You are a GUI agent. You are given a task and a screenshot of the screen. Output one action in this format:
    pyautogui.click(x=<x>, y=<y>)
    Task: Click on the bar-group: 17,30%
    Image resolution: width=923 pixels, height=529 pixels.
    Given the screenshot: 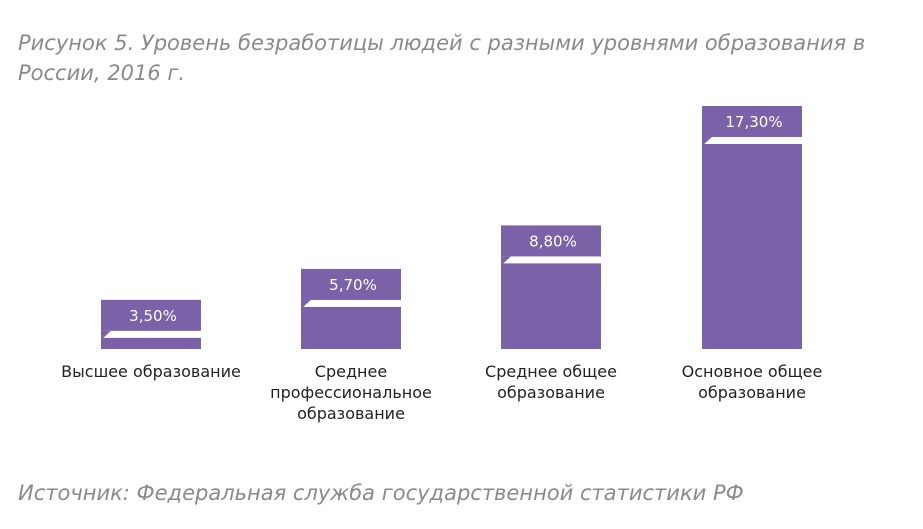 What is the action you would take?
    pyautogui.click(x=752, y=227)
    